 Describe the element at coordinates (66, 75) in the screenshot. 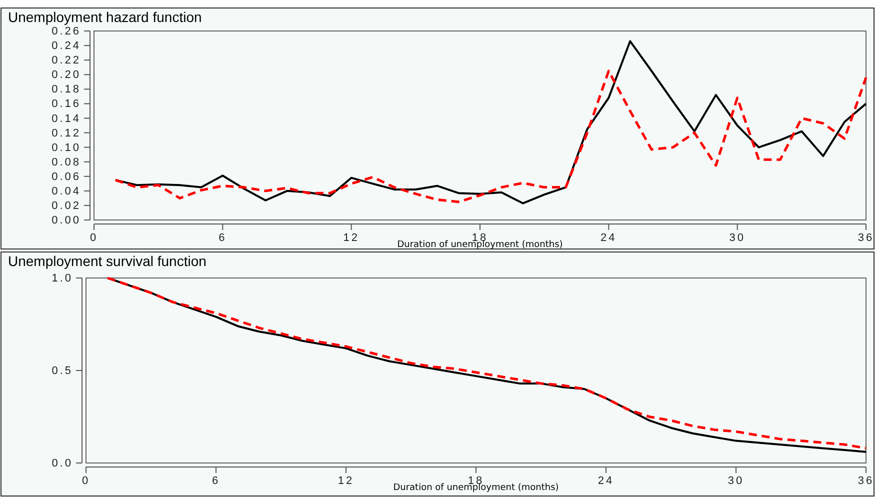

I see `y-tick-label: 0.20` at that location.